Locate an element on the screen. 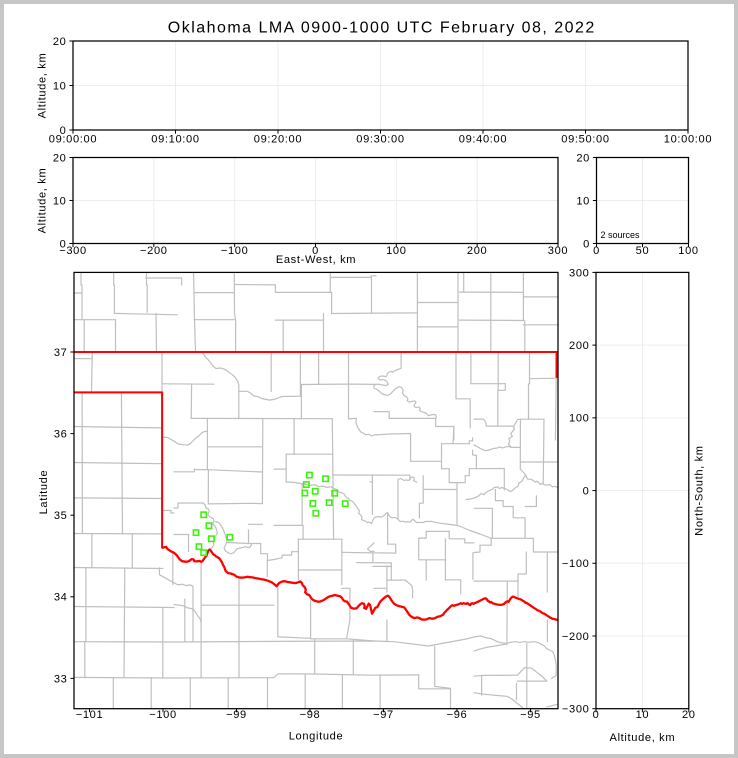 This screenshot has height=758, width=738. svg-text: −97 is located at coordinates (383, 715).